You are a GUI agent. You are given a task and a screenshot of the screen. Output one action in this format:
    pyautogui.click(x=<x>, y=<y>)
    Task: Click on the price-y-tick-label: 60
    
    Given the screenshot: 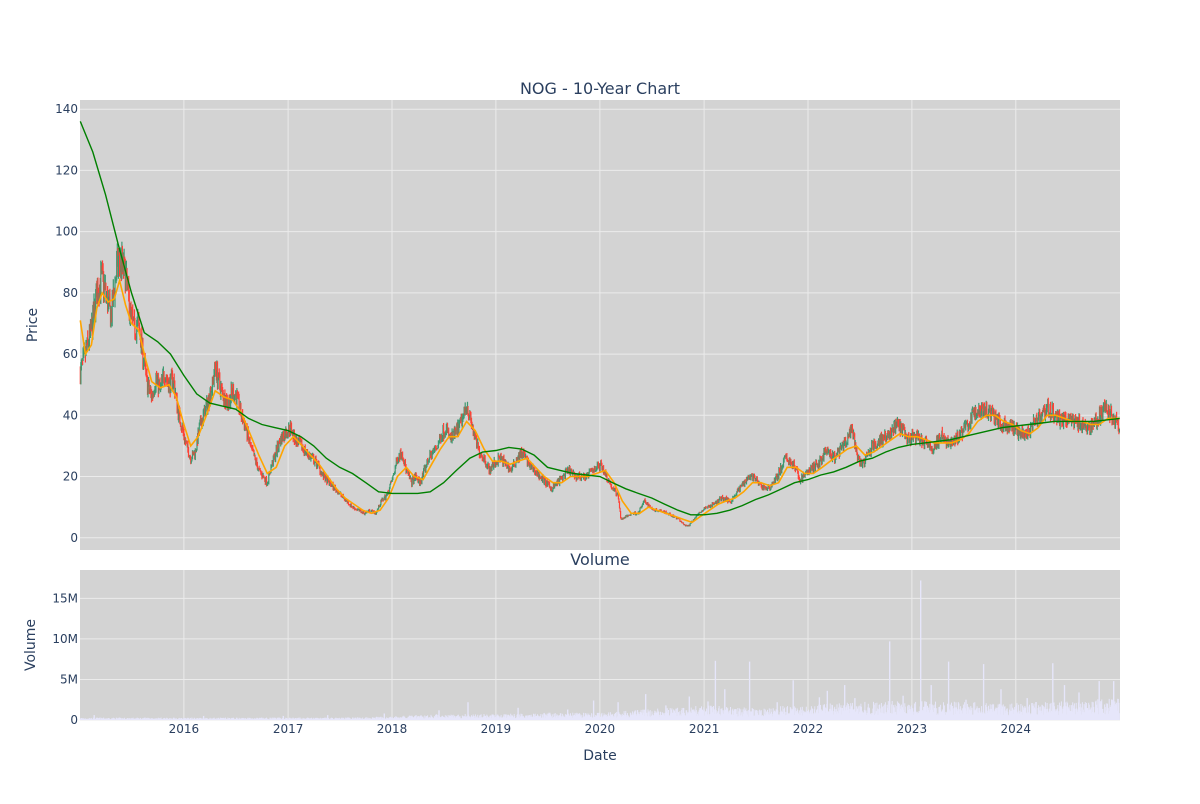 What is the action you would take?
    pyautogui.click(x=70, y=354)
    